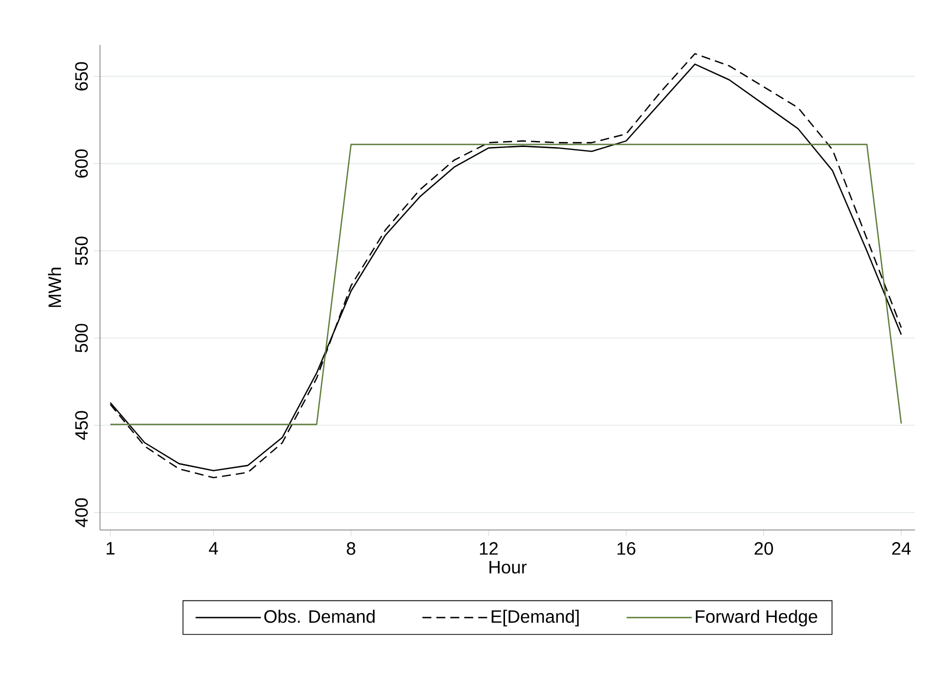 The image size is (927, 679). Describe the element at coordinates (351, 548) in the screenshot. I see `x-tick-label: 8` at that location.